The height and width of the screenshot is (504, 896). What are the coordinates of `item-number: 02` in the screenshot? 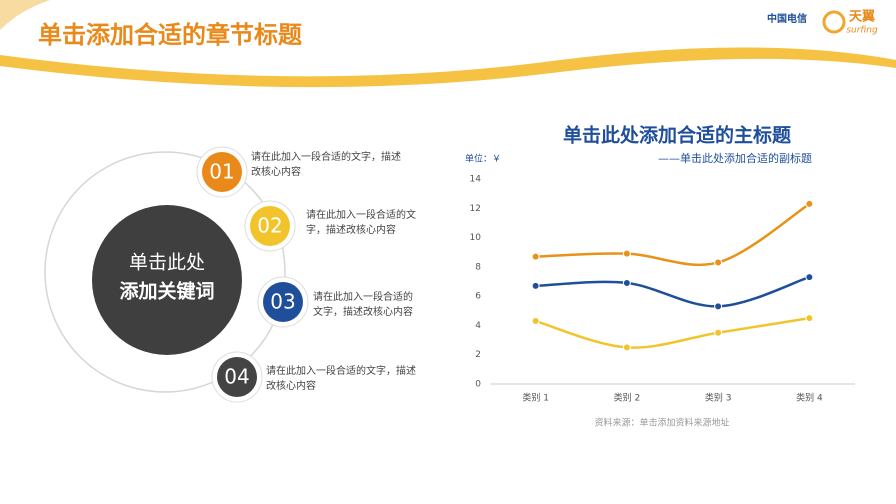 It's located at (269, 226).